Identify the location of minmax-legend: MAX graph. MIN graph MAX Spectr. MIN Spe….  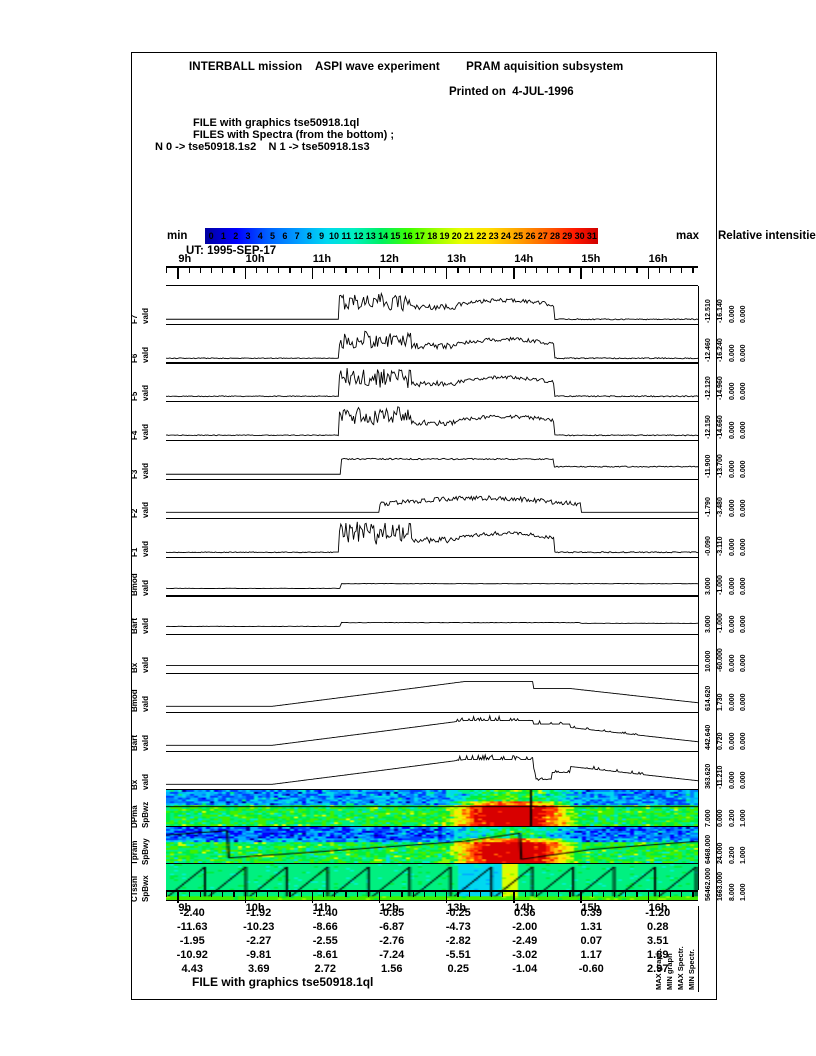
(682, 952).